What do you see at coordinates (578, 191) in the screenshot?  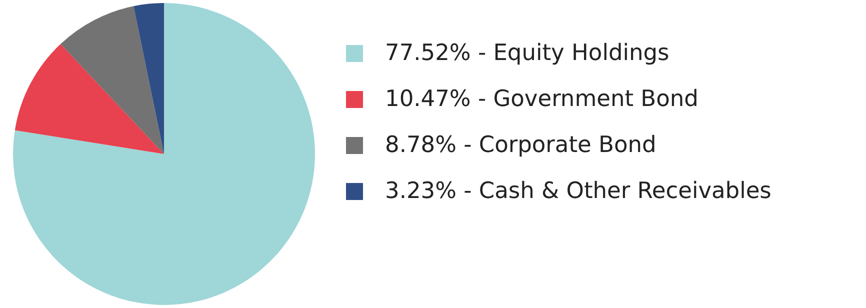 I see `legend-label: 3.23% - Cash & Other Receivables` at bounding box center [578, 191].